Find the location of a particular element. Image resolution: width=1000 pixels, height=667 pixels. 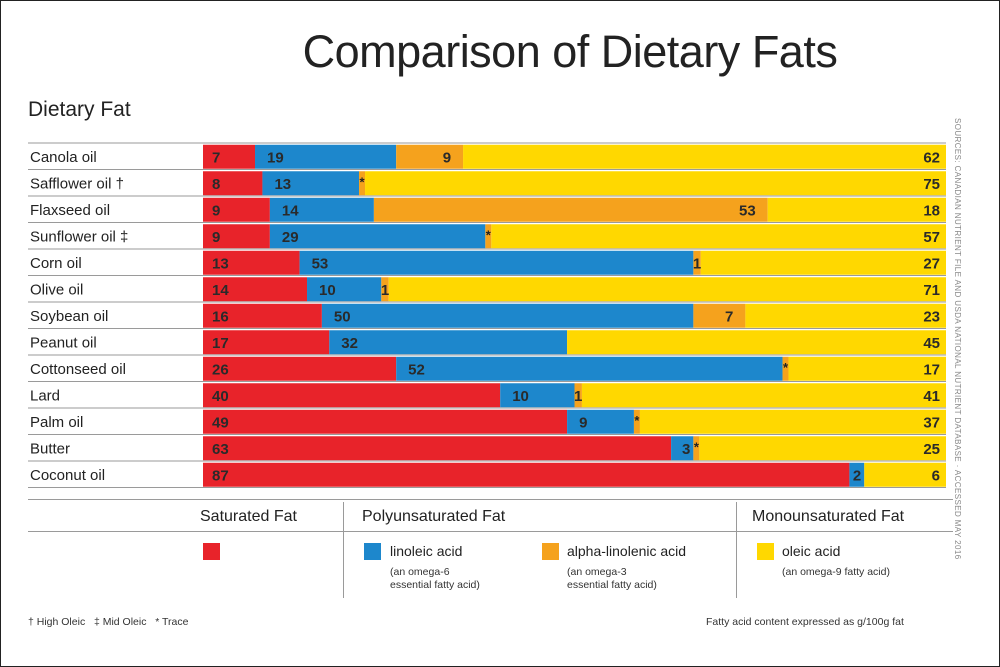

value-label-alpha-linolenic-palm-oil: * is located at coordinates (637, 420).